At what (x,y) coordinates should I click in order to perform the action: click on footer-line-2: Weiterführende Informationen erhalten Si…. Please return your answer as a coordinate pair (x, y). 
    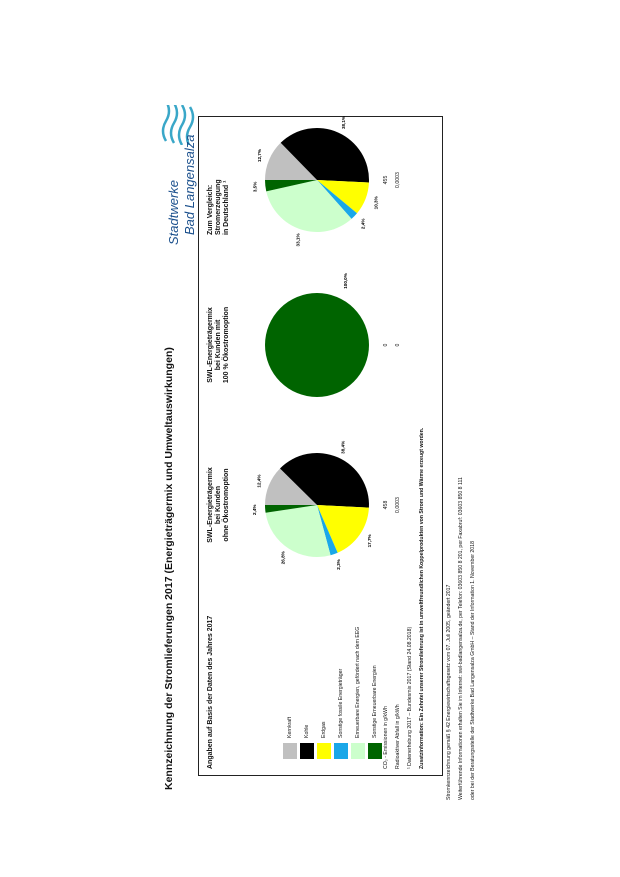
    Looking at the image, I should click on (461, 638).